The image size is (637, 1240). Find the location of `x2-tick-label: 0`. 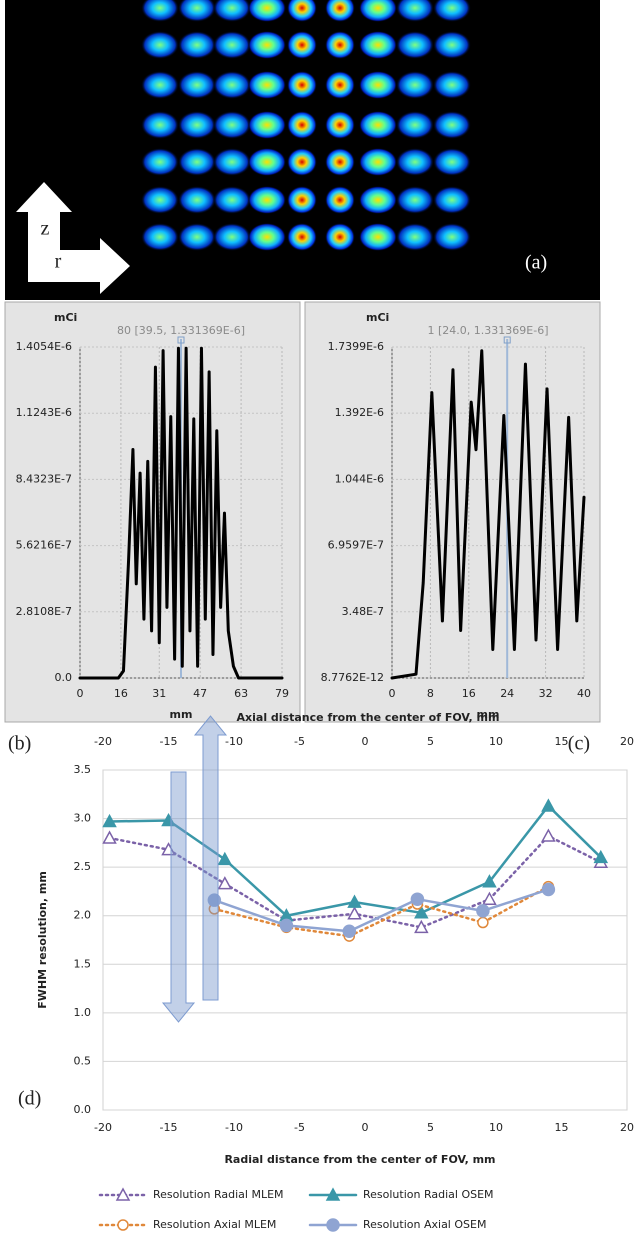

x2-tick-label: 0 is located at coordinates (365, 741).